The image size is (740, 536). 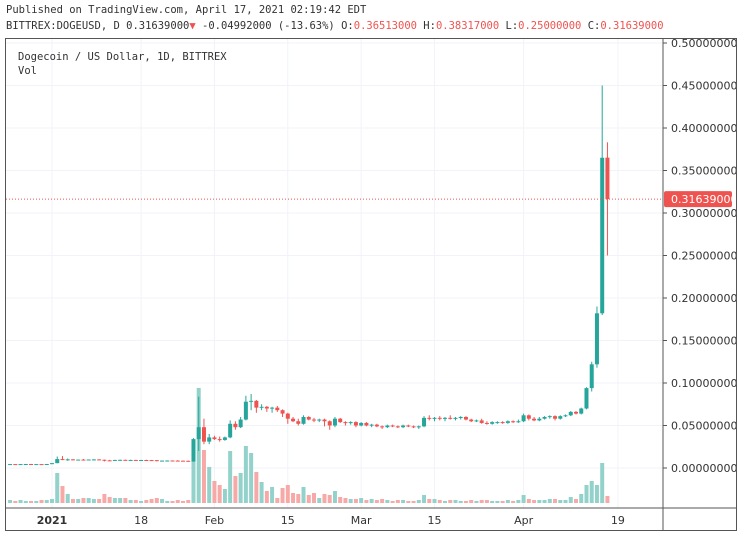 What do you see at coordinates (268, 26) in the screenshot?
I see `change: -0.04992000 (-13.63%)` at bounding box center [268, 26].